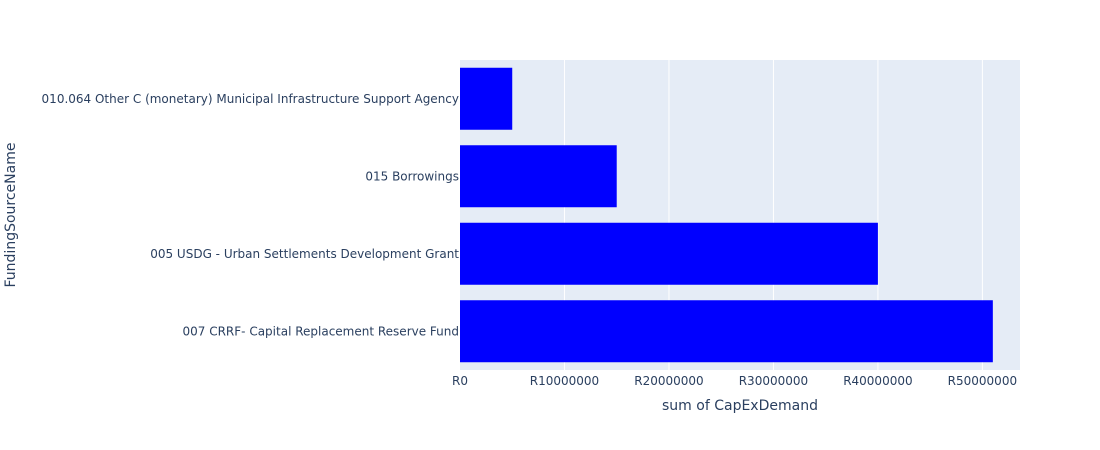  I want to click on y-tick-label: 015 Borrowings, so click(412, 176).